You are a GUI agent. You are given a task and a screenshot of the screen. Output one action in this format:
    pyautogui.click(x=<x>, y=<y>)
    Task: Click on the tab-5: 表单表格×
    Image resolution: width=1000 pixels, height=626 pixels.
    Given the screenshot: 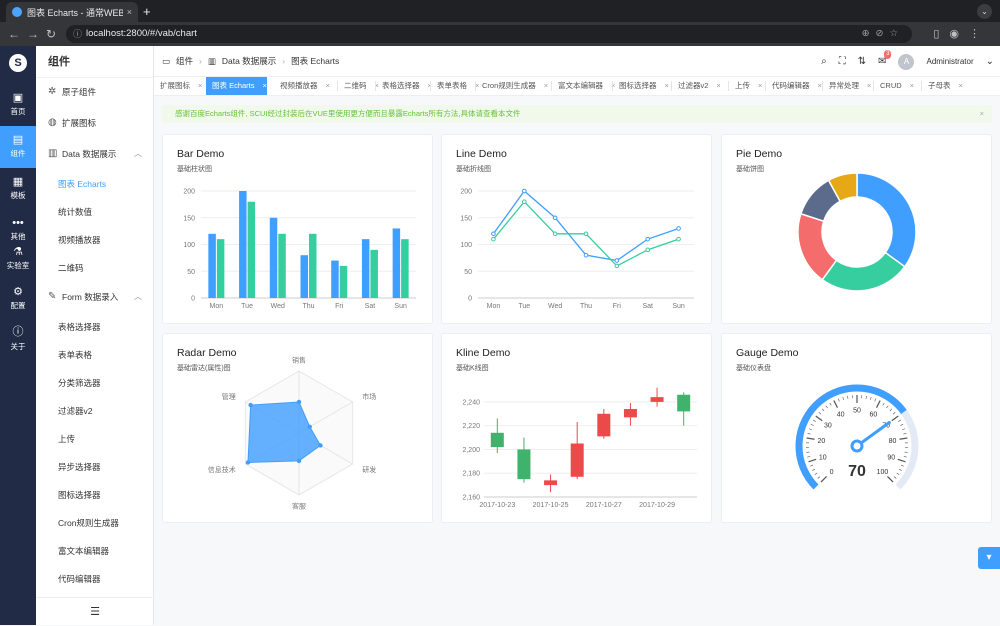 What is the action you would take?
    pyautogui.click(x=455, y=86)
    